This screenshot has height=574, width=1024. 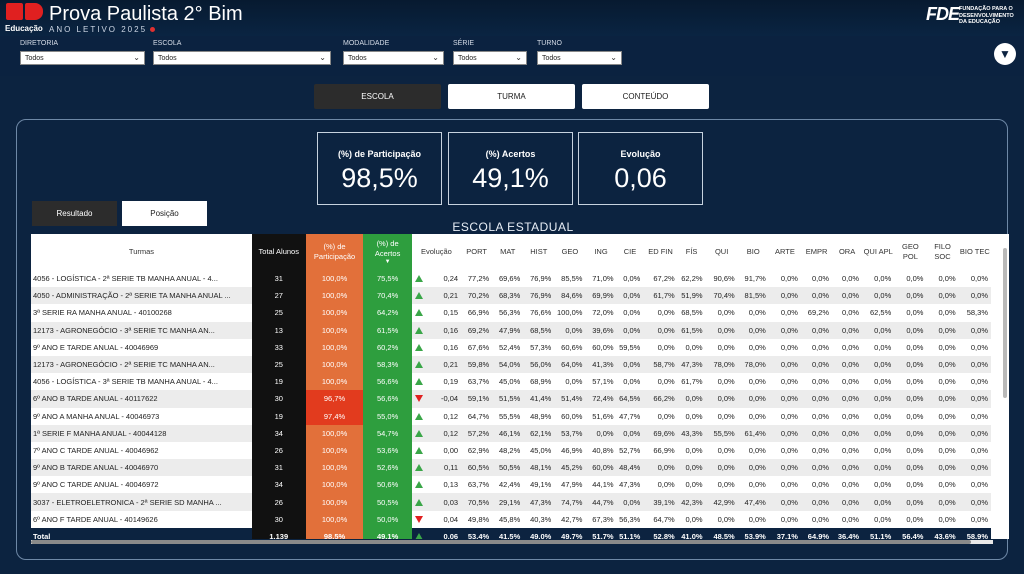 I want to click on column-header: FÍS, so click(x=691, y=252).